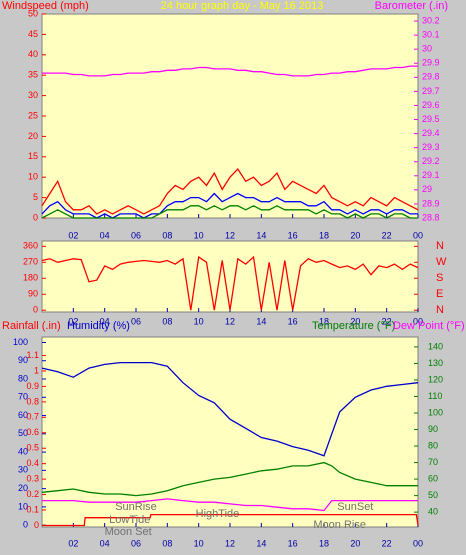  Describe the element at coordinates (431, 20) in the screenshot. I see `y2-tick-label: 30.2` at that location.